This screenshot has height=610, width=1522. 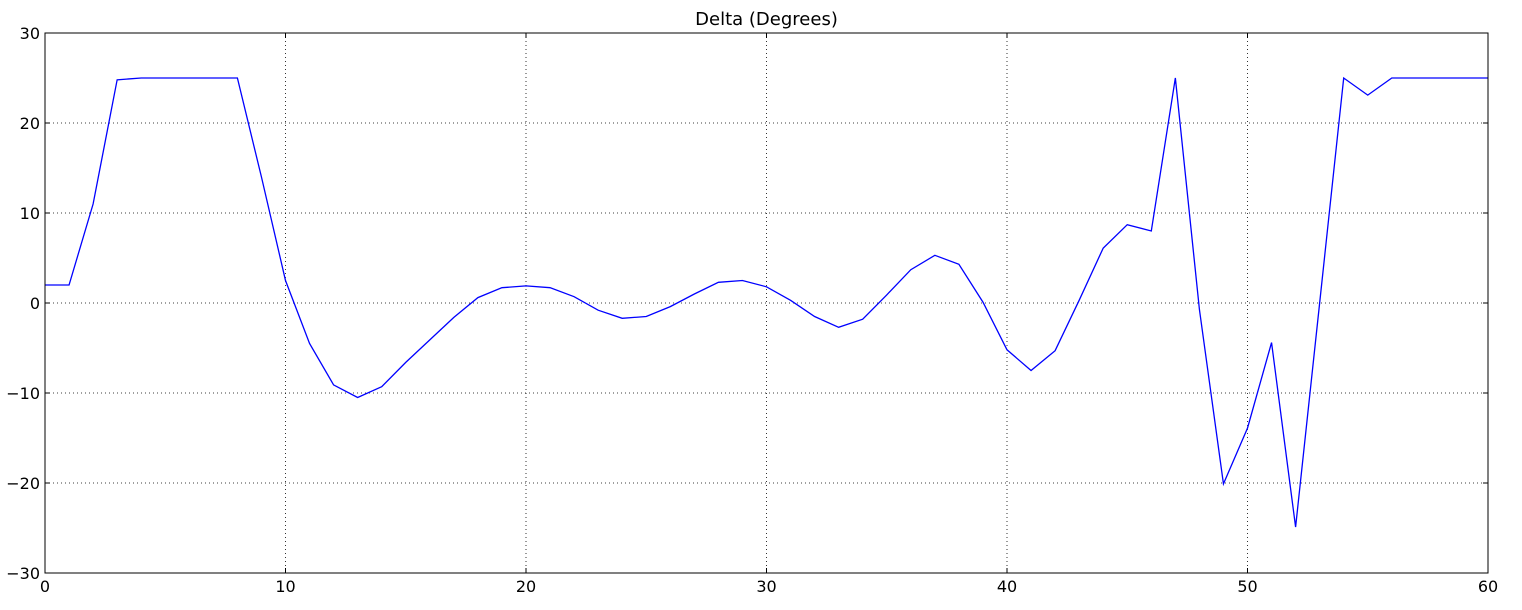 What do you see at coordinates (30, 33) in the screenshot?
I see `y-tick-label: 30` at bounding box center [30, 33].